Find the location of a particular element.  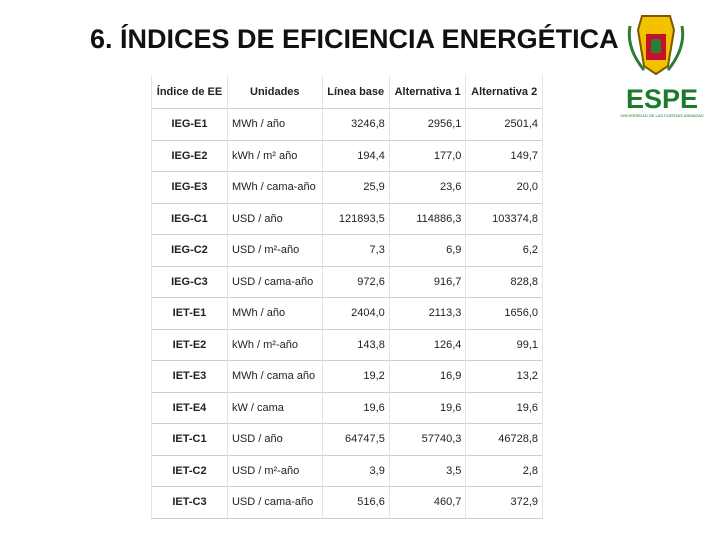

table-cell: 64747,5 is located at coordinates (355, 439).